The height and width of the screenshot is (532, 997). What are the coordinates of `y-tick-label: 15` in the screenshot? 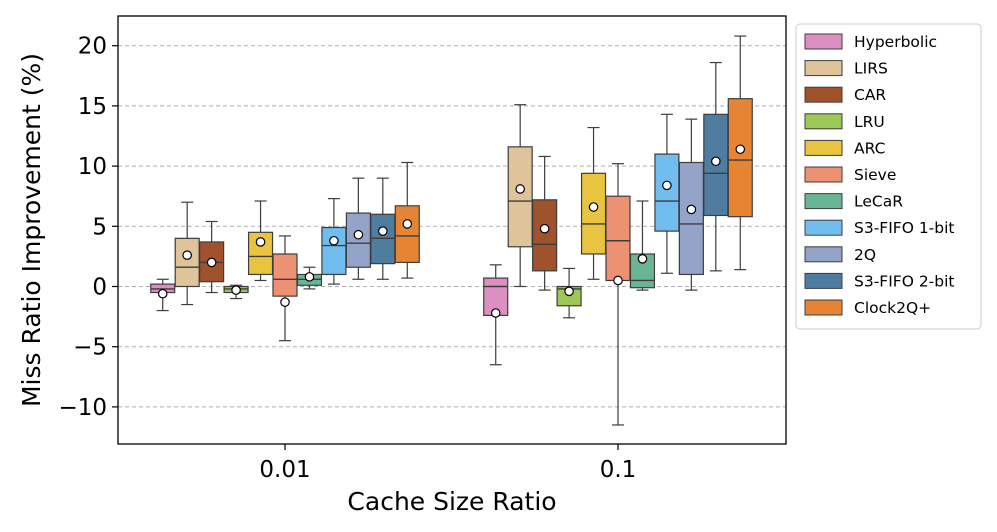 It's located at (92, 107).